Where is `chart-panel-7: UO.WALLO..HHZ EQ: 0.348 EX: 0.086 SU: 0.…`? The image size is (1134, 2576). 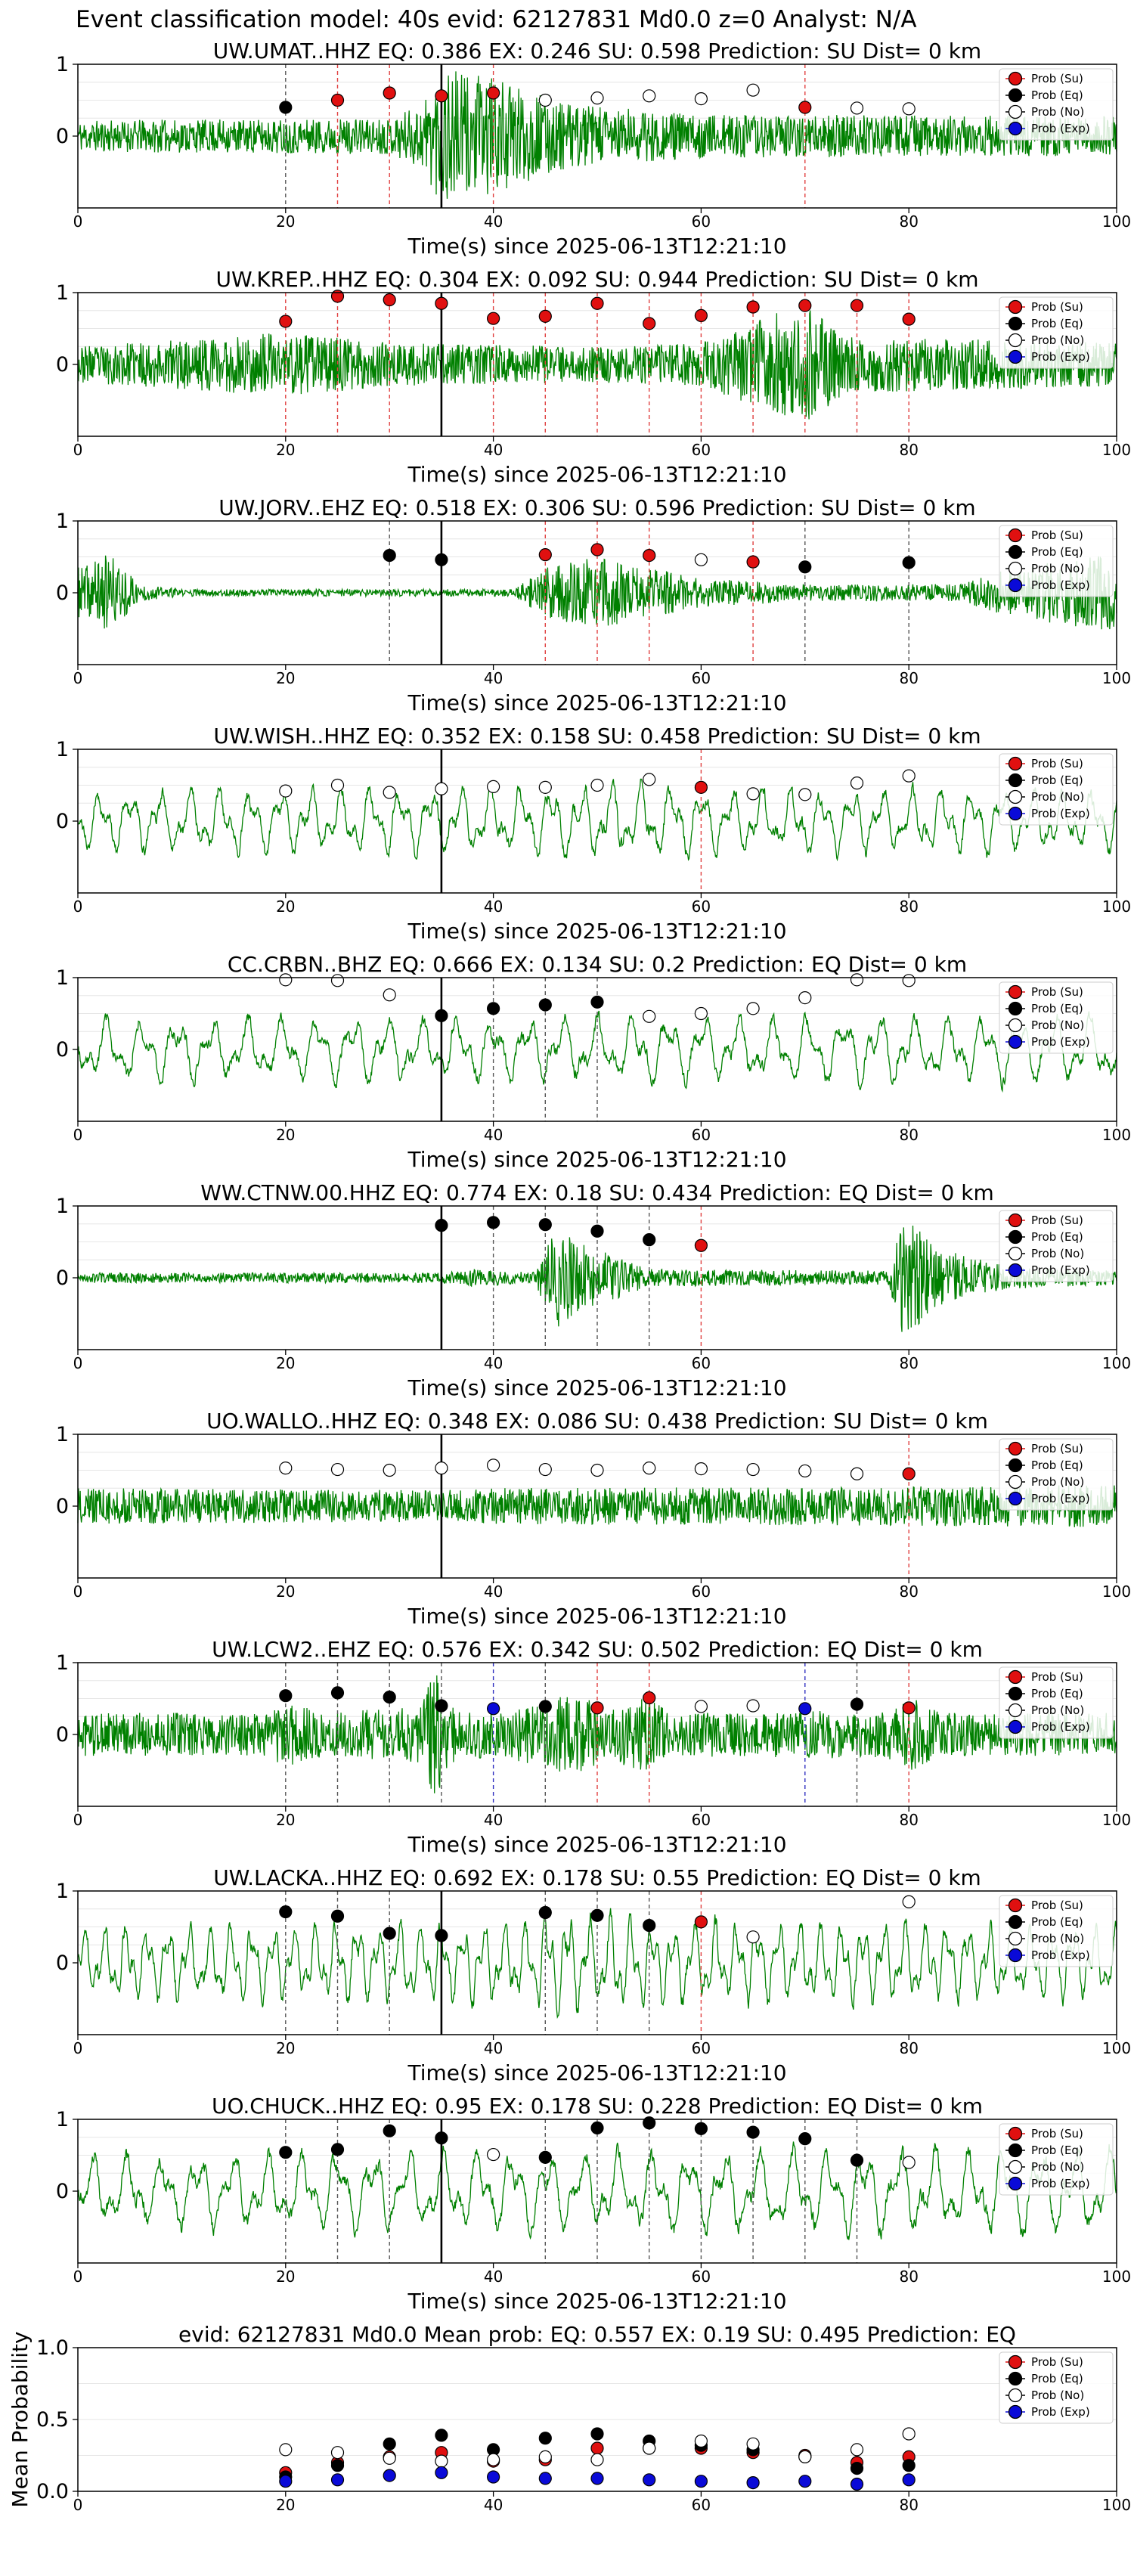
chart-panel-7: UO.WALLO..HHZ EQ: 0.348 EX: 0.086 SU: 0.… is located at coordinates (593, 1519).